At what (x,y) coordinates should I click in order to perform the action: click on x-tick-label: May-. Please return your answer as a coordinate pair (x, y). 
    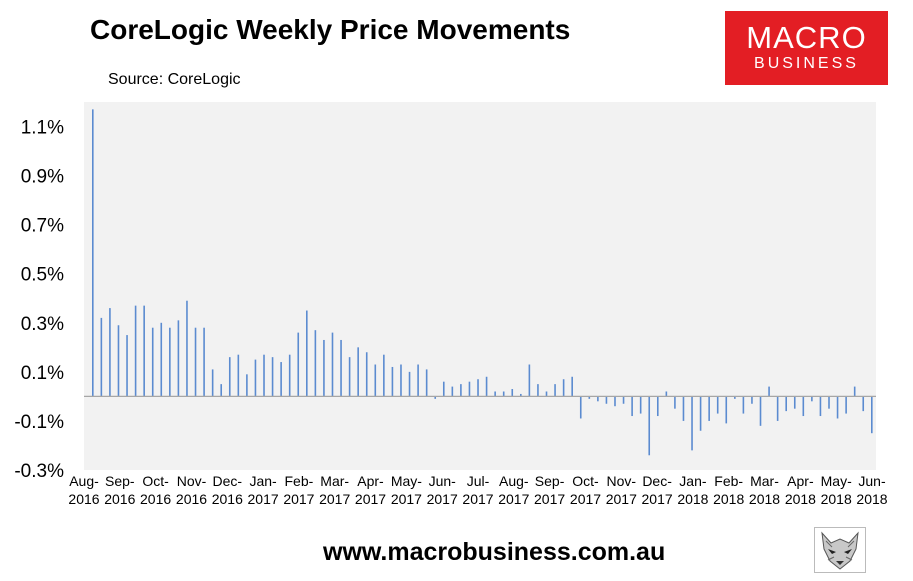
    Looking at the image, I should click on (406, 481).